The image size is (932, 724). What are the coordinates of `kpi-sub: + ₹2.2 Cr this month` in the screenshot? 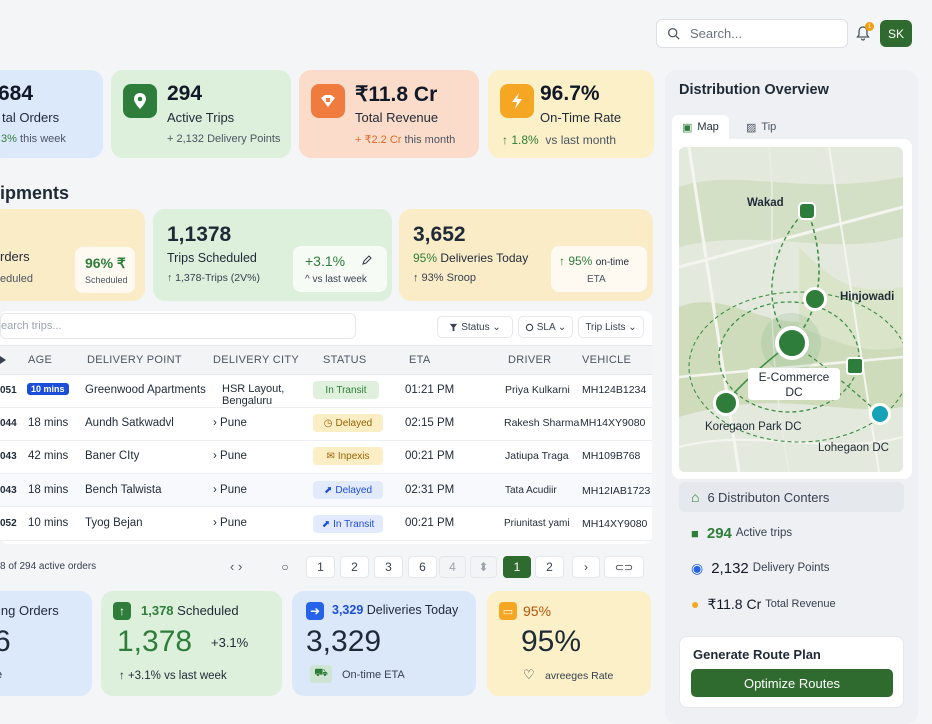 It's located at (405, 139).